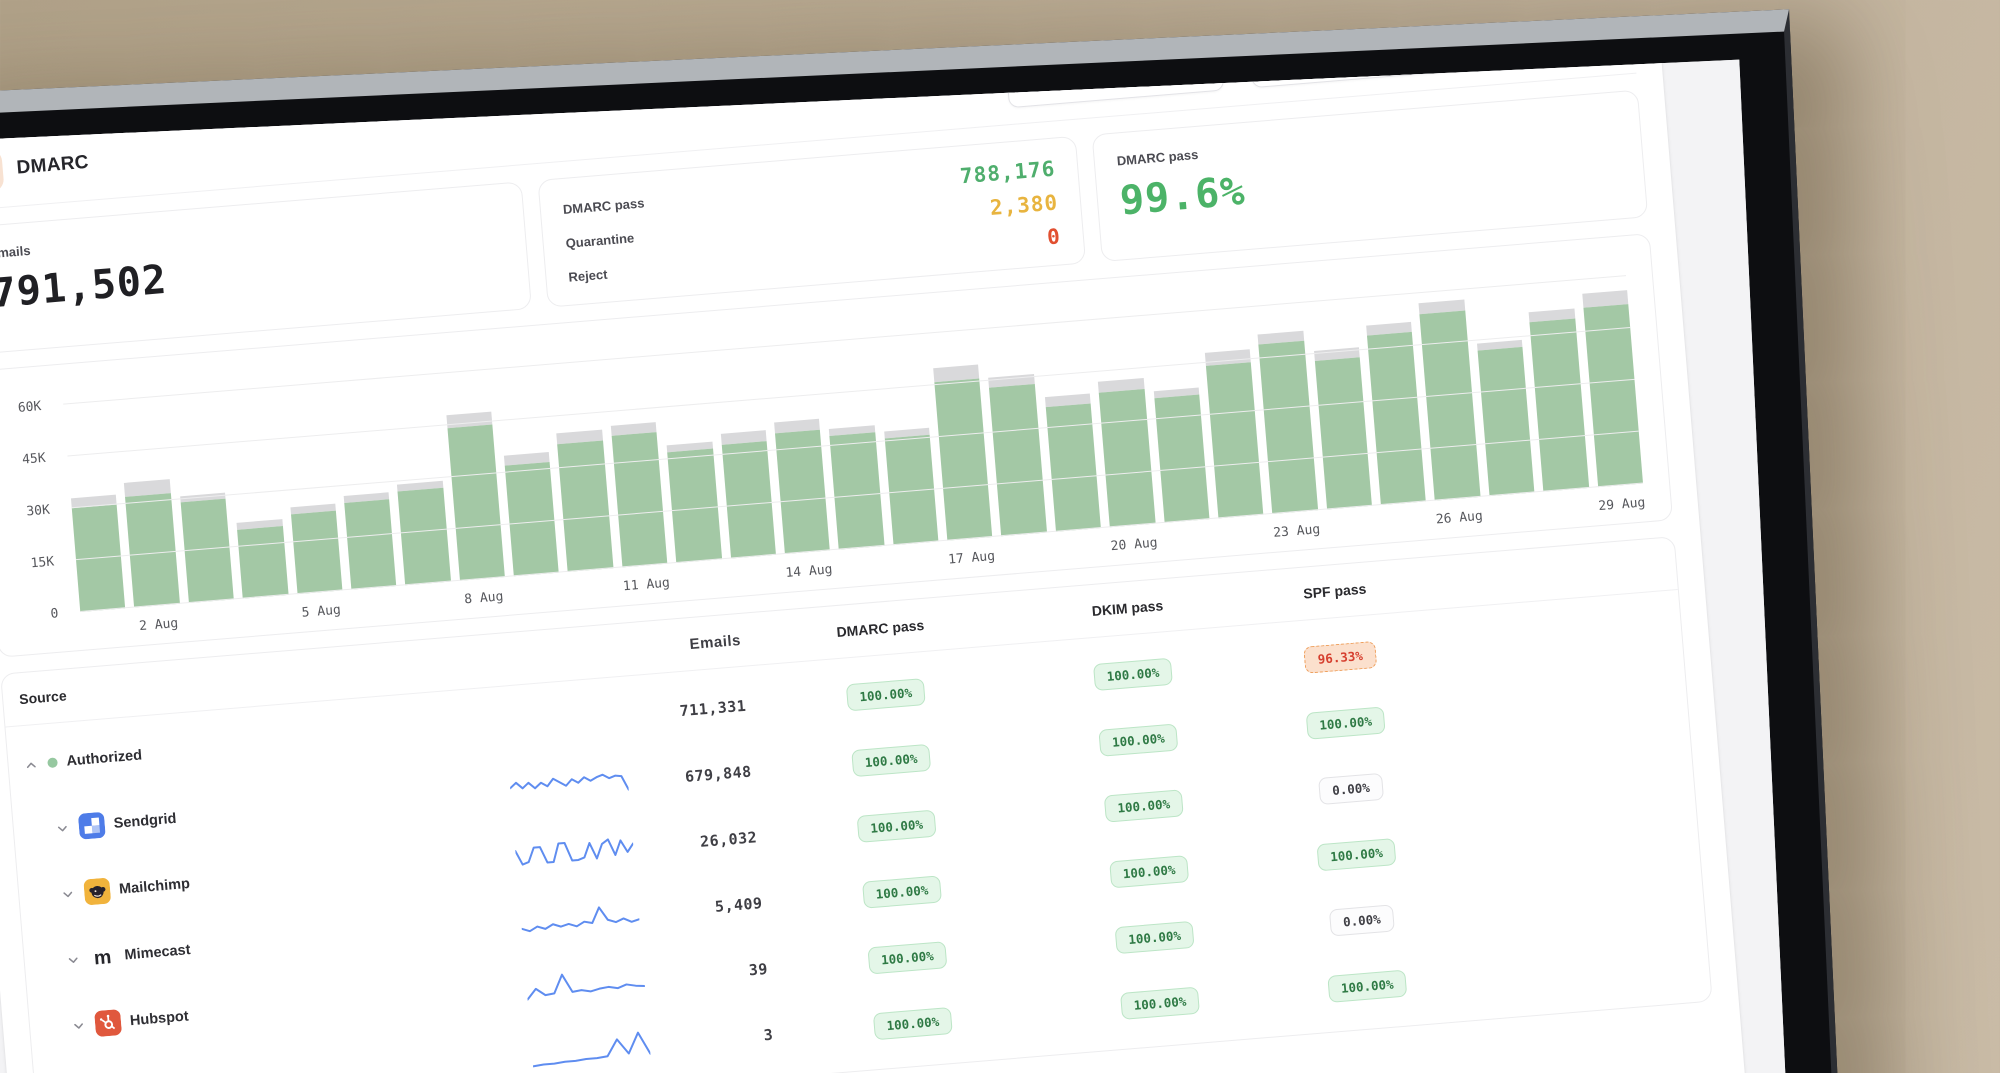 The height and width of the screenshot is (1073, 2000). What do you see at coordinates (1459, 518) in the screenshot?
I see `x-axis-label: 26 Aug` at bounding box center [1459, 518].